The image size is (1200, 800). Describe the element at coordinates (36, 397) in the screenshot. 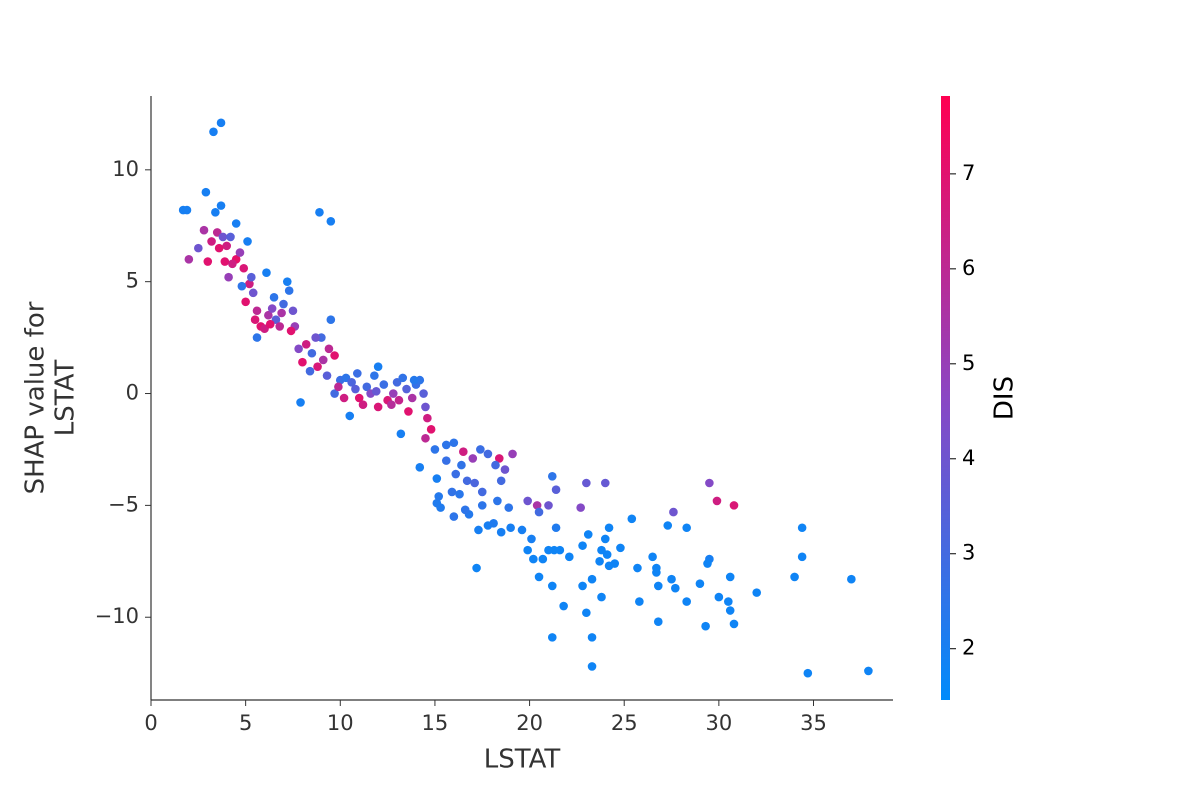

I see `y-axis-label: SHAP value for` at that location.